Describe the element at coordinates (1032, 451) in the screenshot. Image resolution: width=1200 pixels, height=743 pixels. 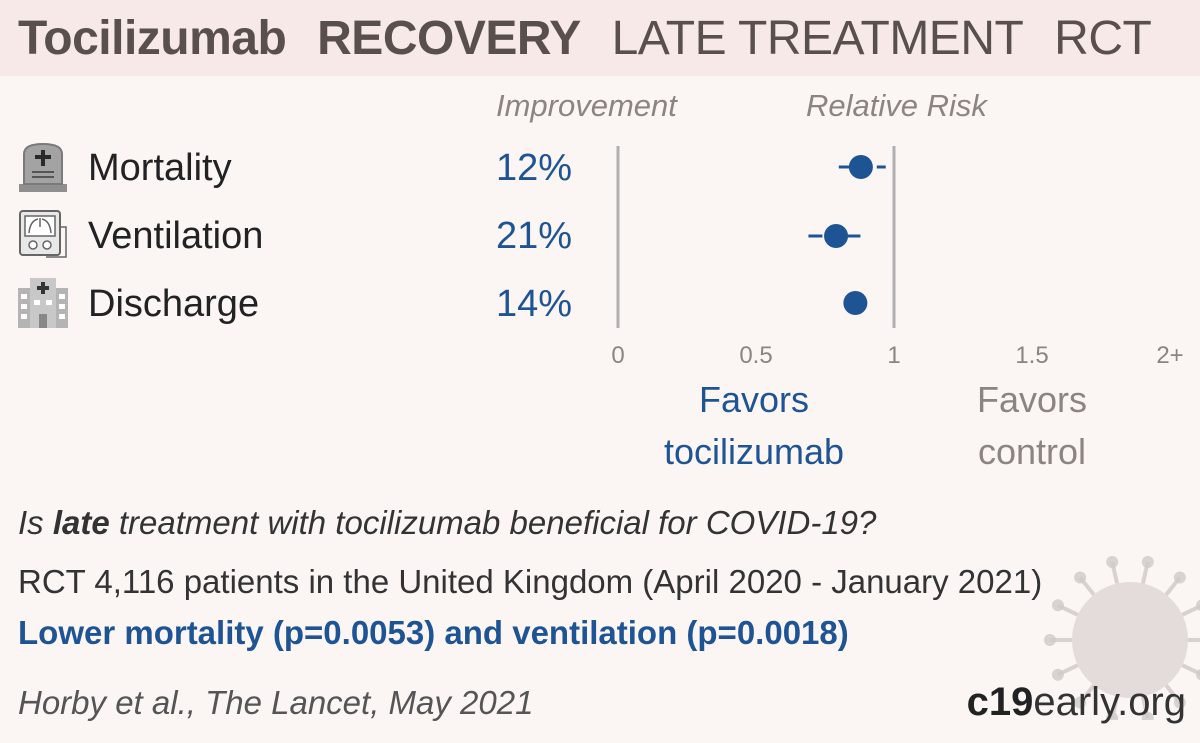
I see `favors-control-line2: control` at that location.